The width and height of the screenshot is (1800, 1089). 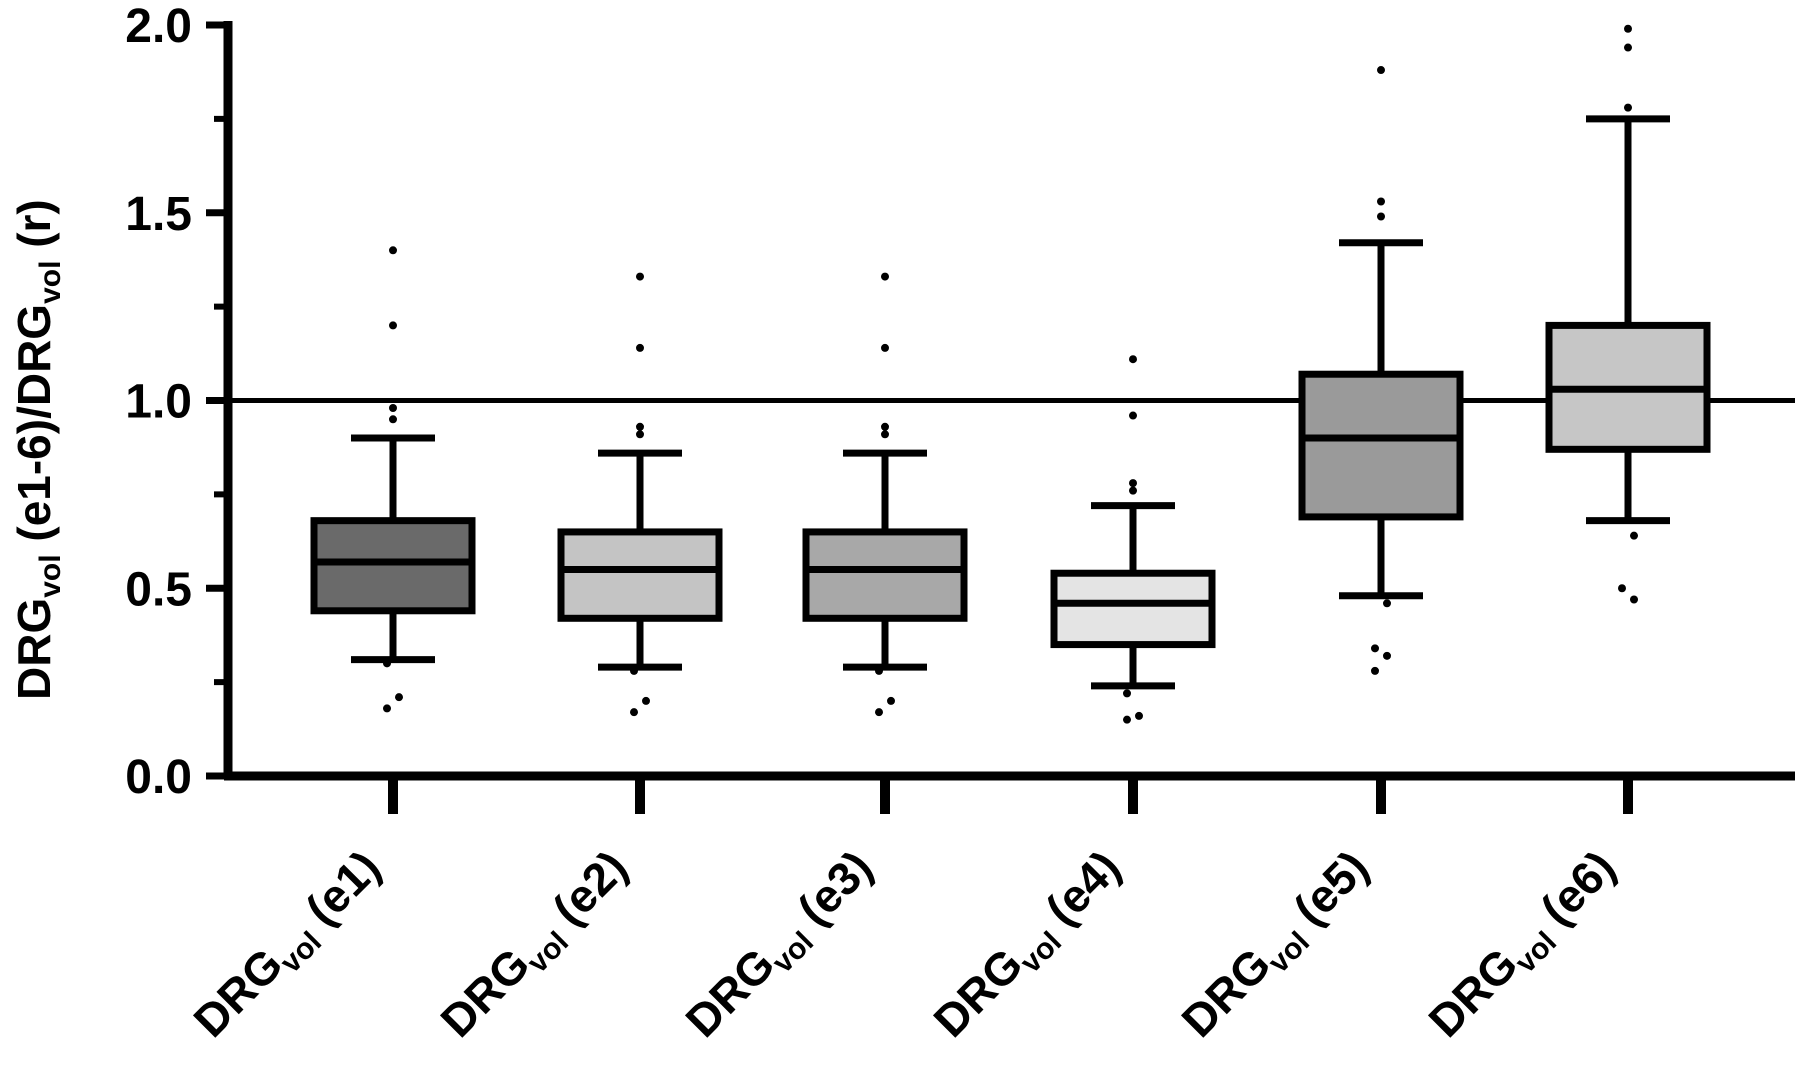 I want to click on x-axis, so click(x=1009, y=792).